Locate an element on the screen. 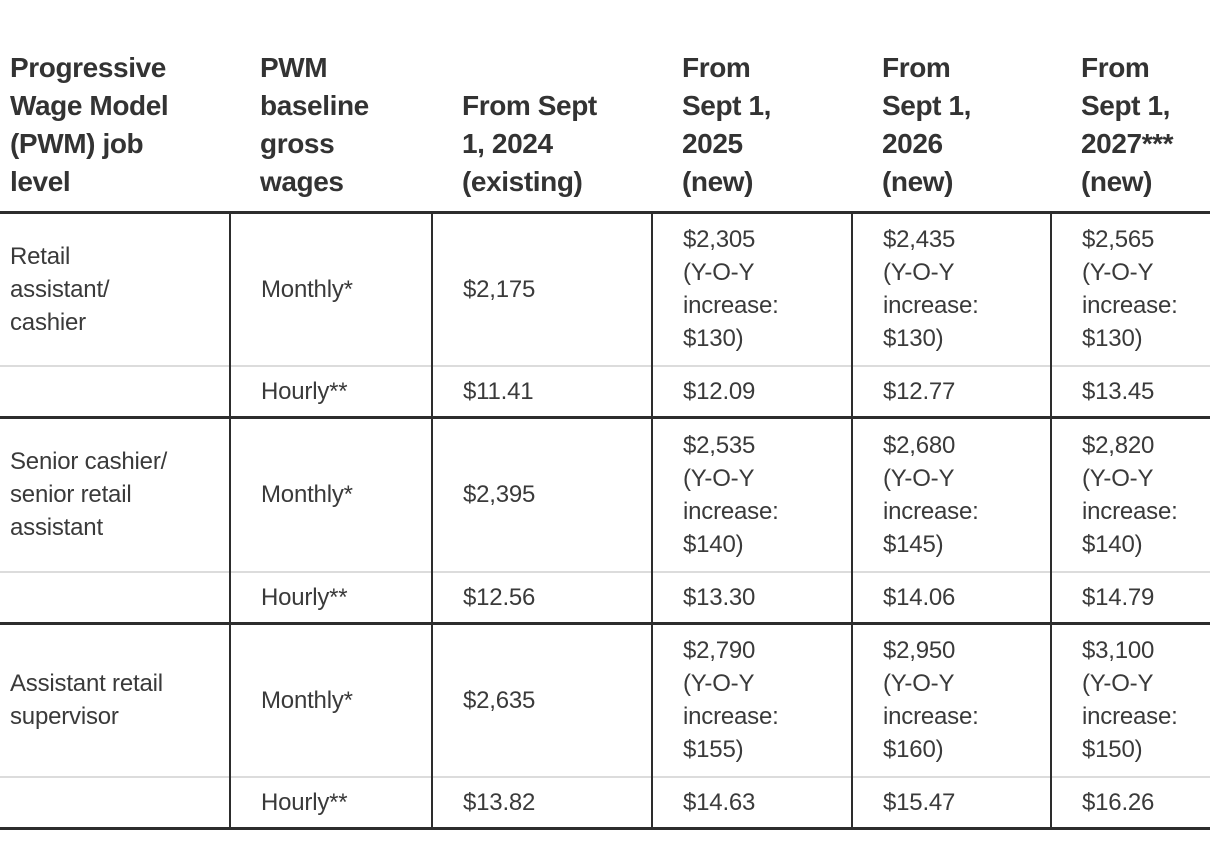  wage-2025-cell: $2,535 (Y-O-Y increase: $140) is located at coordinates (751, 494).